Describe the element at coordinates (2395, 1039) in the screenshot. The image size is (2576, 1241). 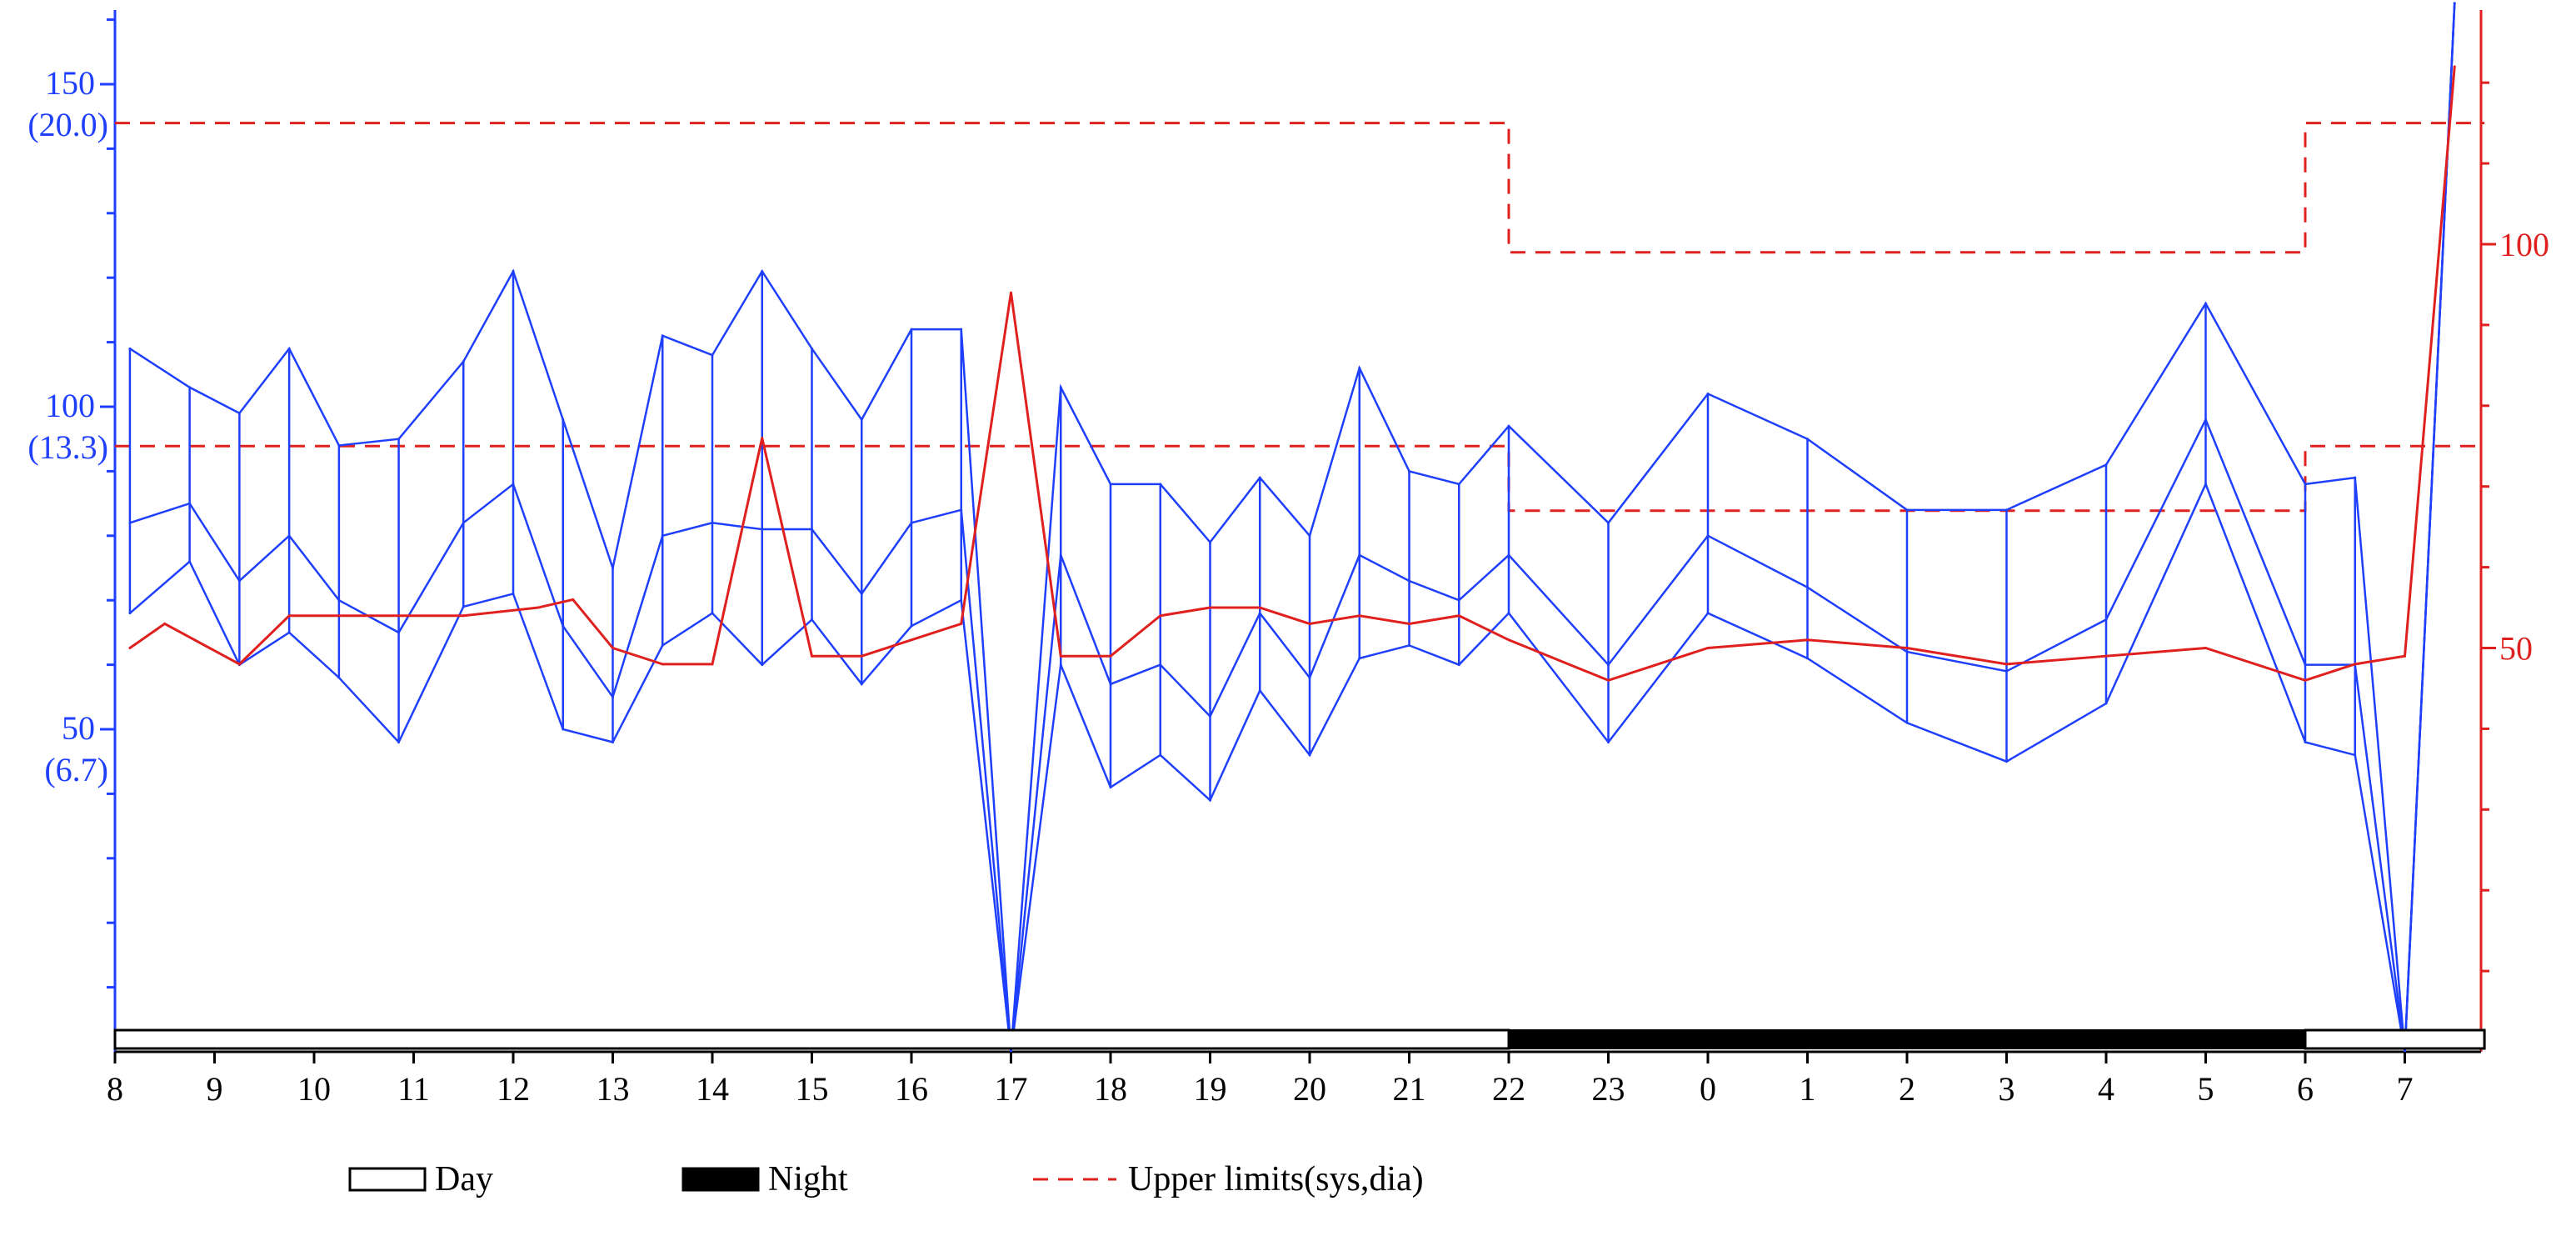
I see `day-segment` at that location.